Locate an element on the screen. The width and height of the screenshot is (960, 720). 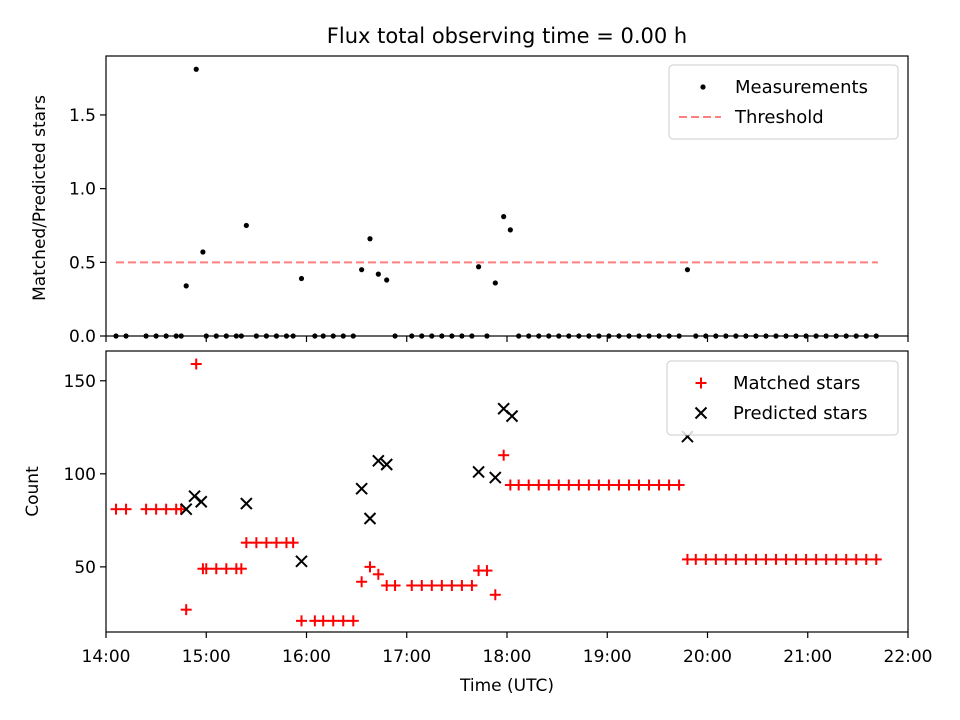
legend-label: Matched stars is located at coordinates (796, 383).